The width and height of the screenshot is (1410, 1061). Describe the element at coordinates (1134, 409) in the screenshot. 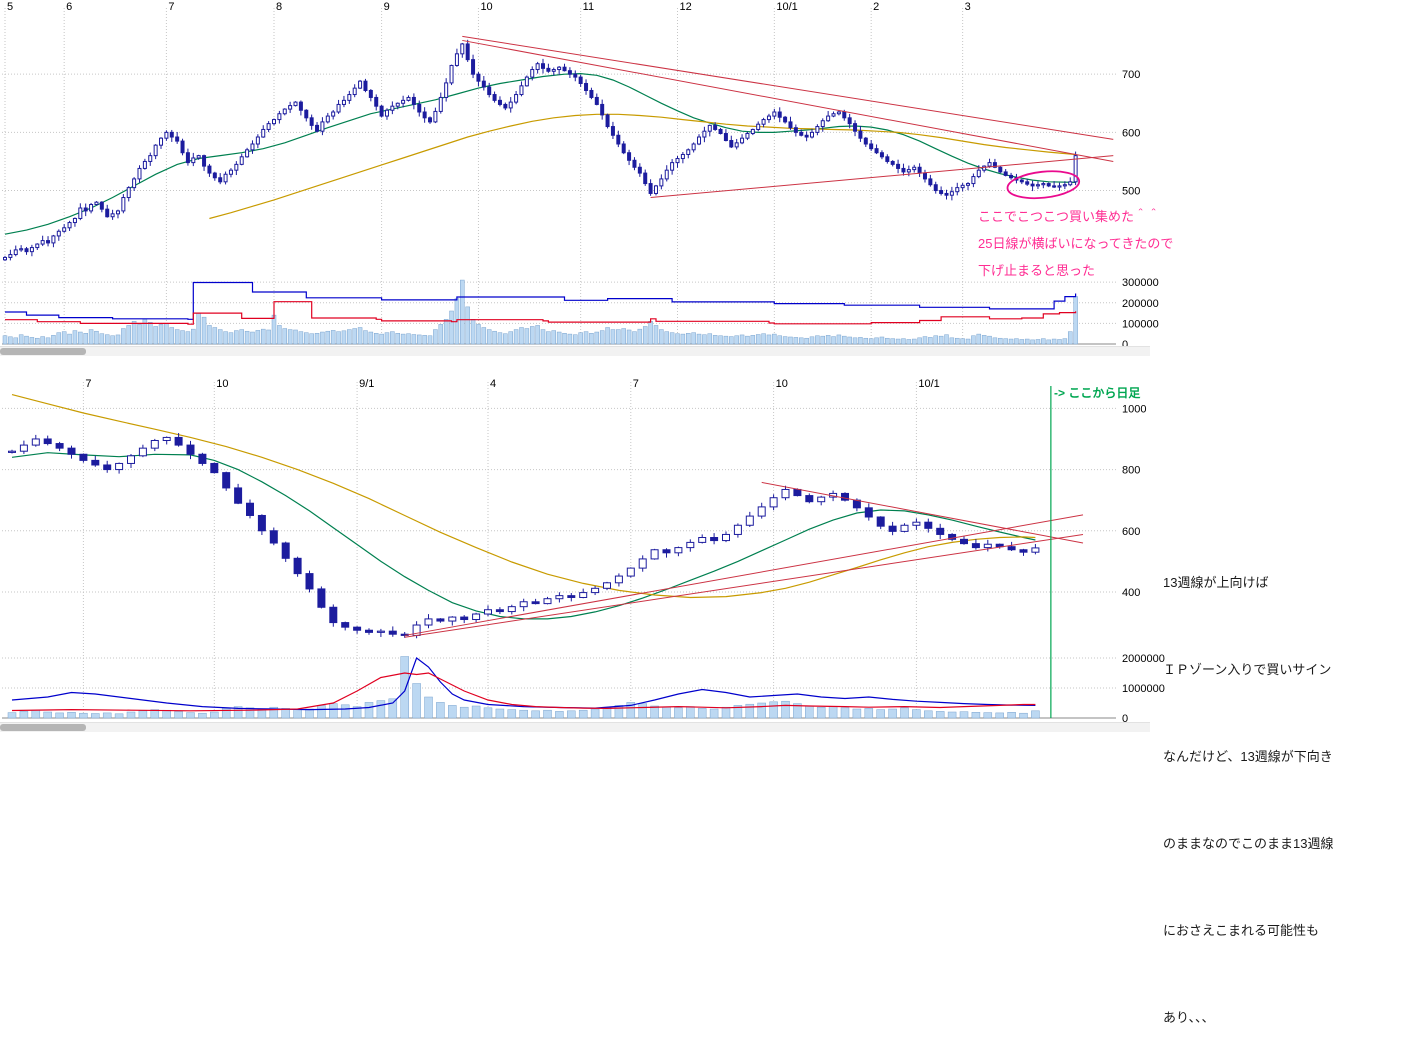

I see `svg-text: 1000` at that location.